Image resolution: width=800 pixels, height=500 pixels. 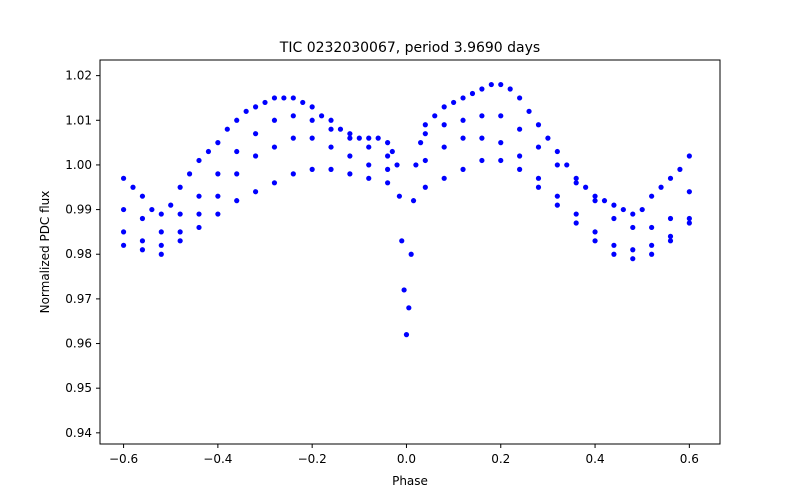 What do you see at coordinates (595, 459) in the screenshot?
I see `x-tick-label: 0.4` at bounding box center [595, 459].